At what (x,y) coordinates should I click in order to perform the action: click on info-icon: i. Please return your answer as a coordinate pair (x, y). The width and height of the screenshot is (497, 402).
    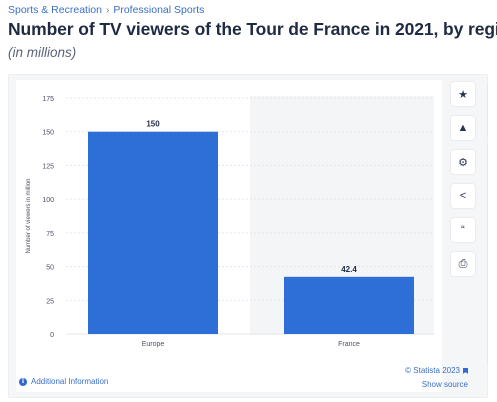
    Looking at the image, I should click on (23, 381).